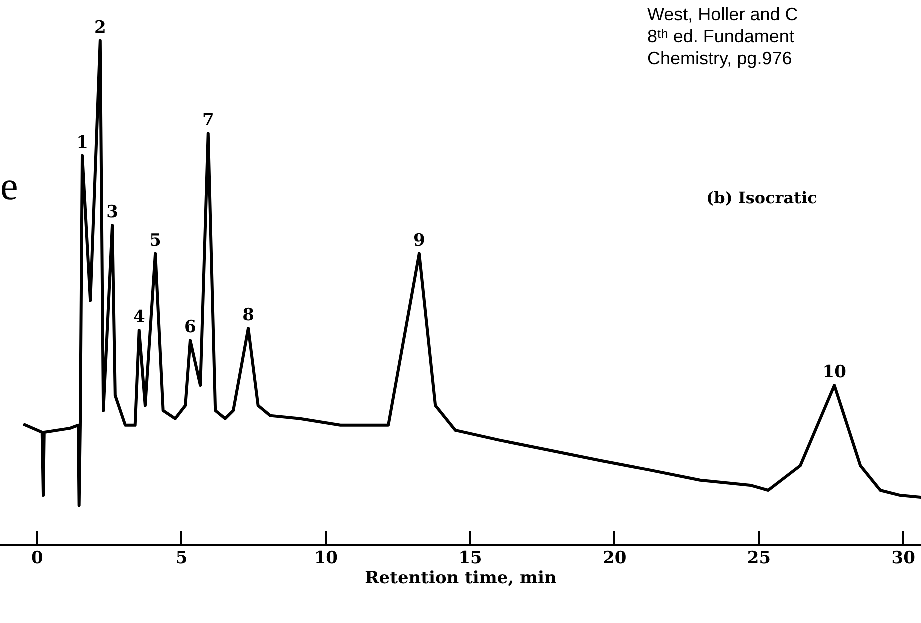  Describe the element at coordinates (723, 14) in the screenshot. I see `text: West, Holler and C` at that location.